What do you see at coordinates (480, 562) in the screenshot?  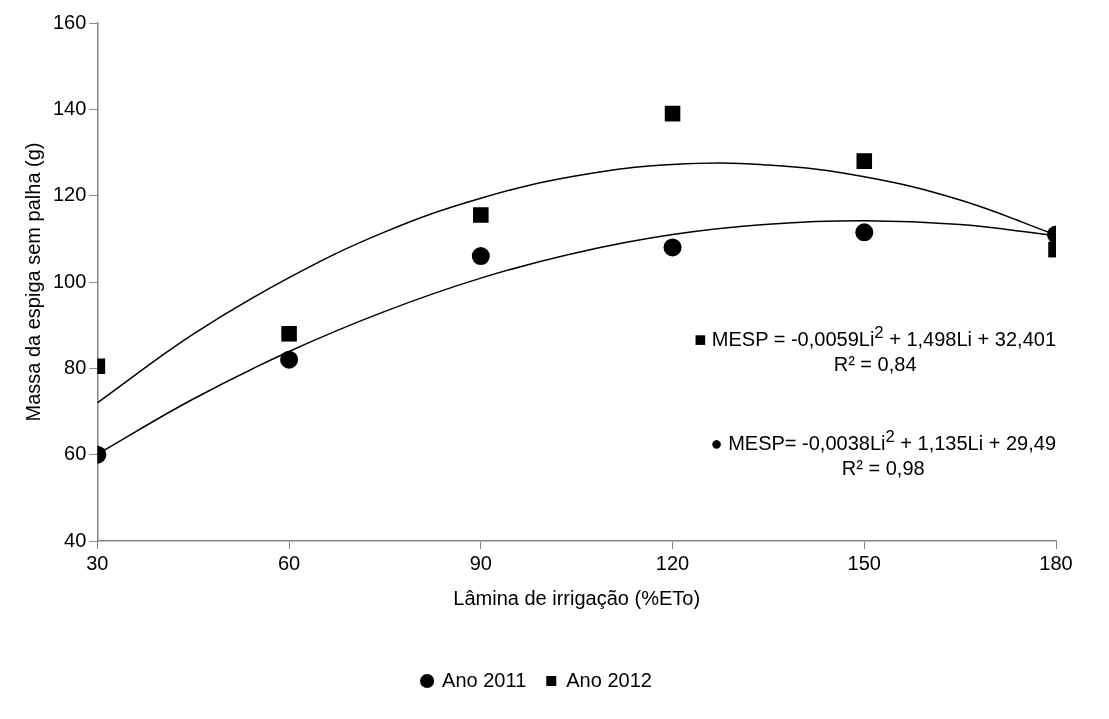 I see `x-tick-label: 90` at bounding box center [480, 562].